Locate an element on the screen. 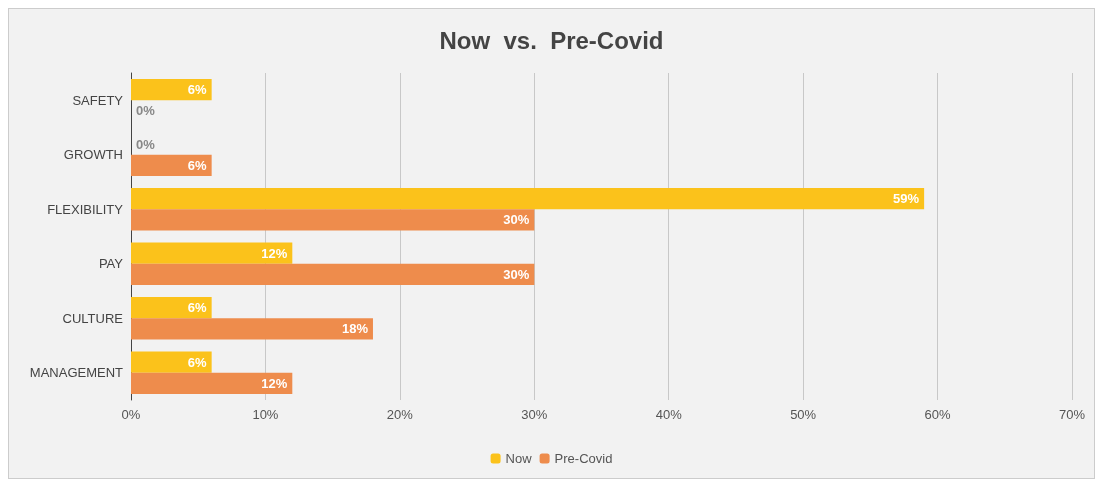 This screenshot has width=1101, height=485. chart-title: Now vs. Pre-Covid is located at coordinates (551, 40).